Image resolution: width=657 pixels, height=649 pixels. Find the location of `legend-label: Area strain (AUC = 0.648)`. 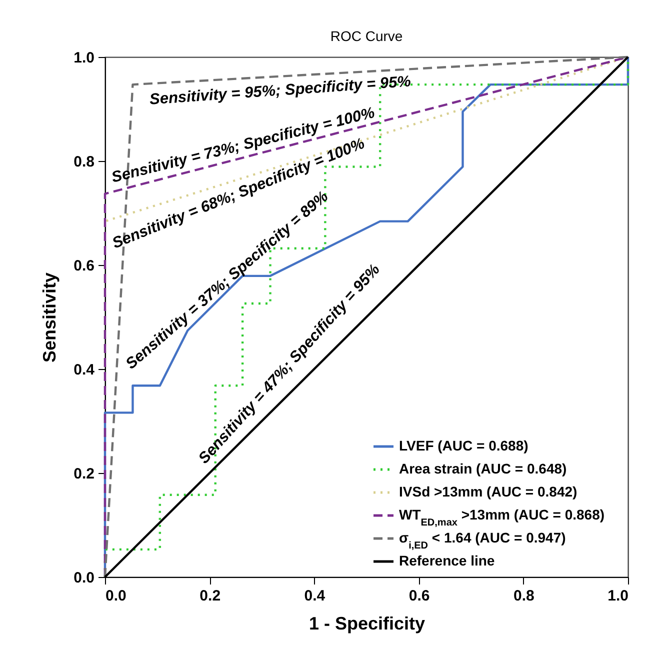

legend-label: Area strain (AUC = 0.648) is located at coordinates (483, 468).